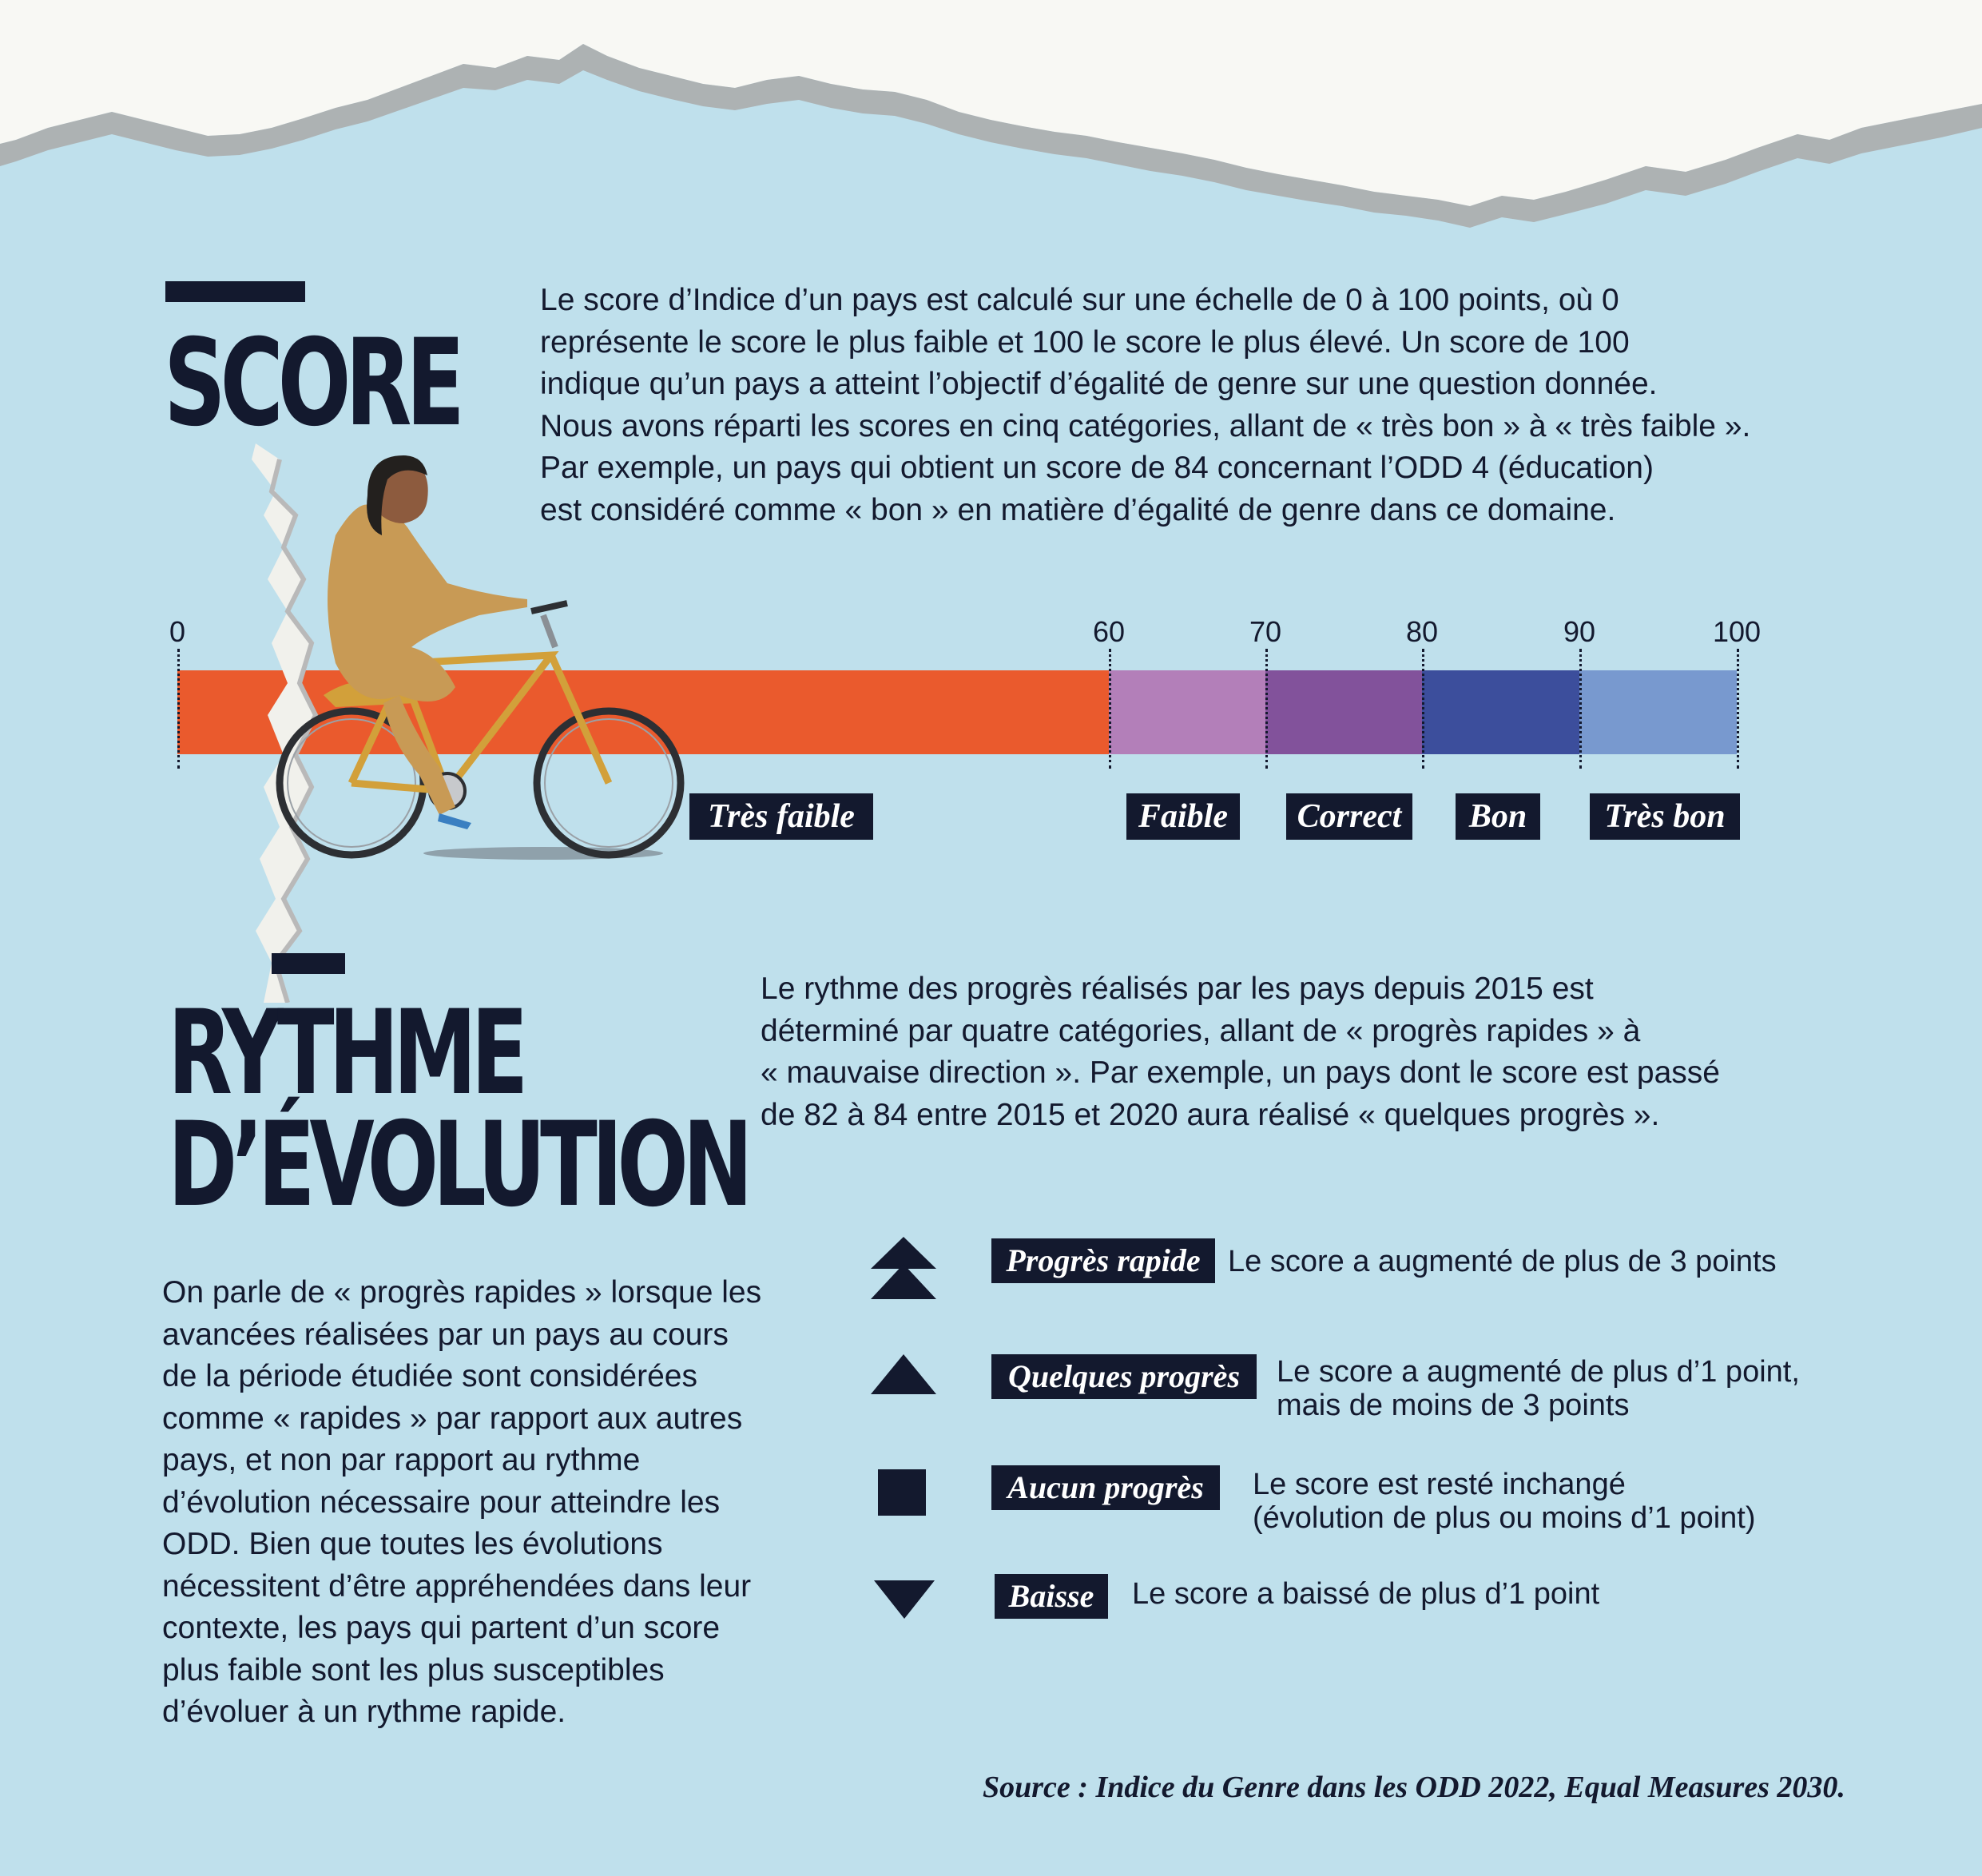 The width and height of the screenshot is (1982, 1876). I want to click on legend-desc-baisse: Le score a baissé de plus d’1 point, so click(1366, 1594).